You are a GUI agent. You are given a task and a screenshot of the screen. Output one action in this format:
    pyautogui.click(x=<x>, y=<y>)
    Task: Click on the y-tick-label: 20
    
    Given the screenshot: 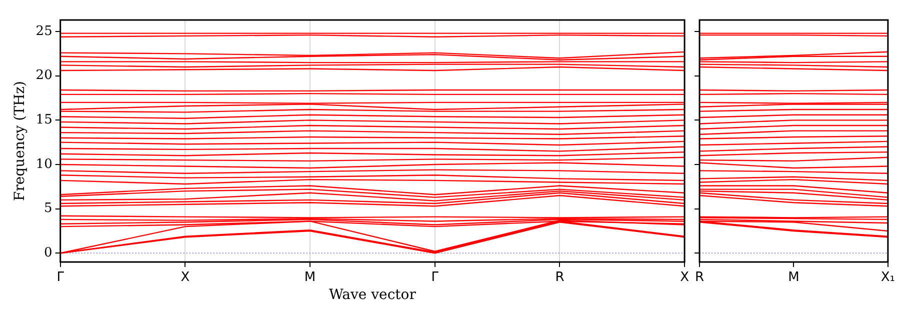 What is the action you would take?
    pyautogui.click(x=44, y=76)
    